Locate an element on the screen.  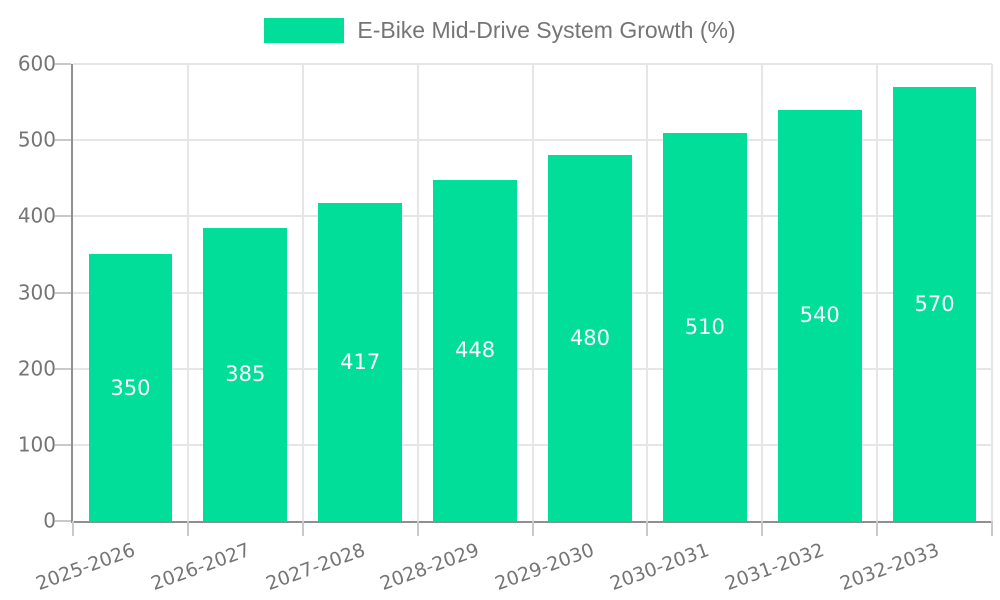
bar: 570 is located at coordinates (934, 303).